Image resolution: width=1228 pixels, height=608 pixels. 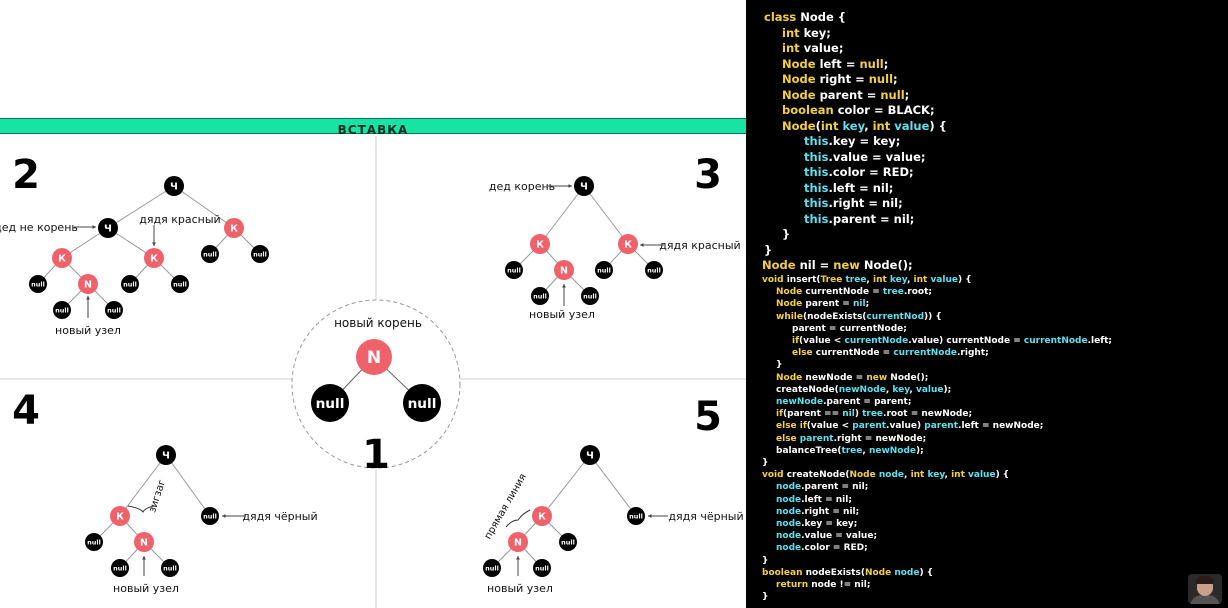 What do you see at coordinates (871, 94) in the screenshot?
I see `code-token: =` at bounding box center [871, 94].